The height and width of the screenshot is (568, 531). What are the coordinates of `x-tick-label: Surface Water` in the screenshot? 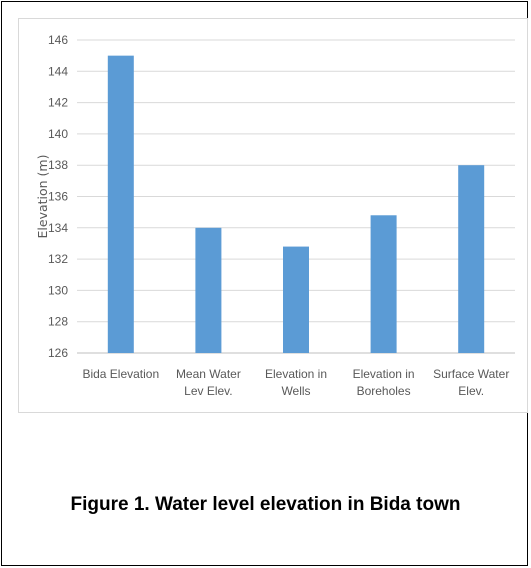 It's located at (471, 374).